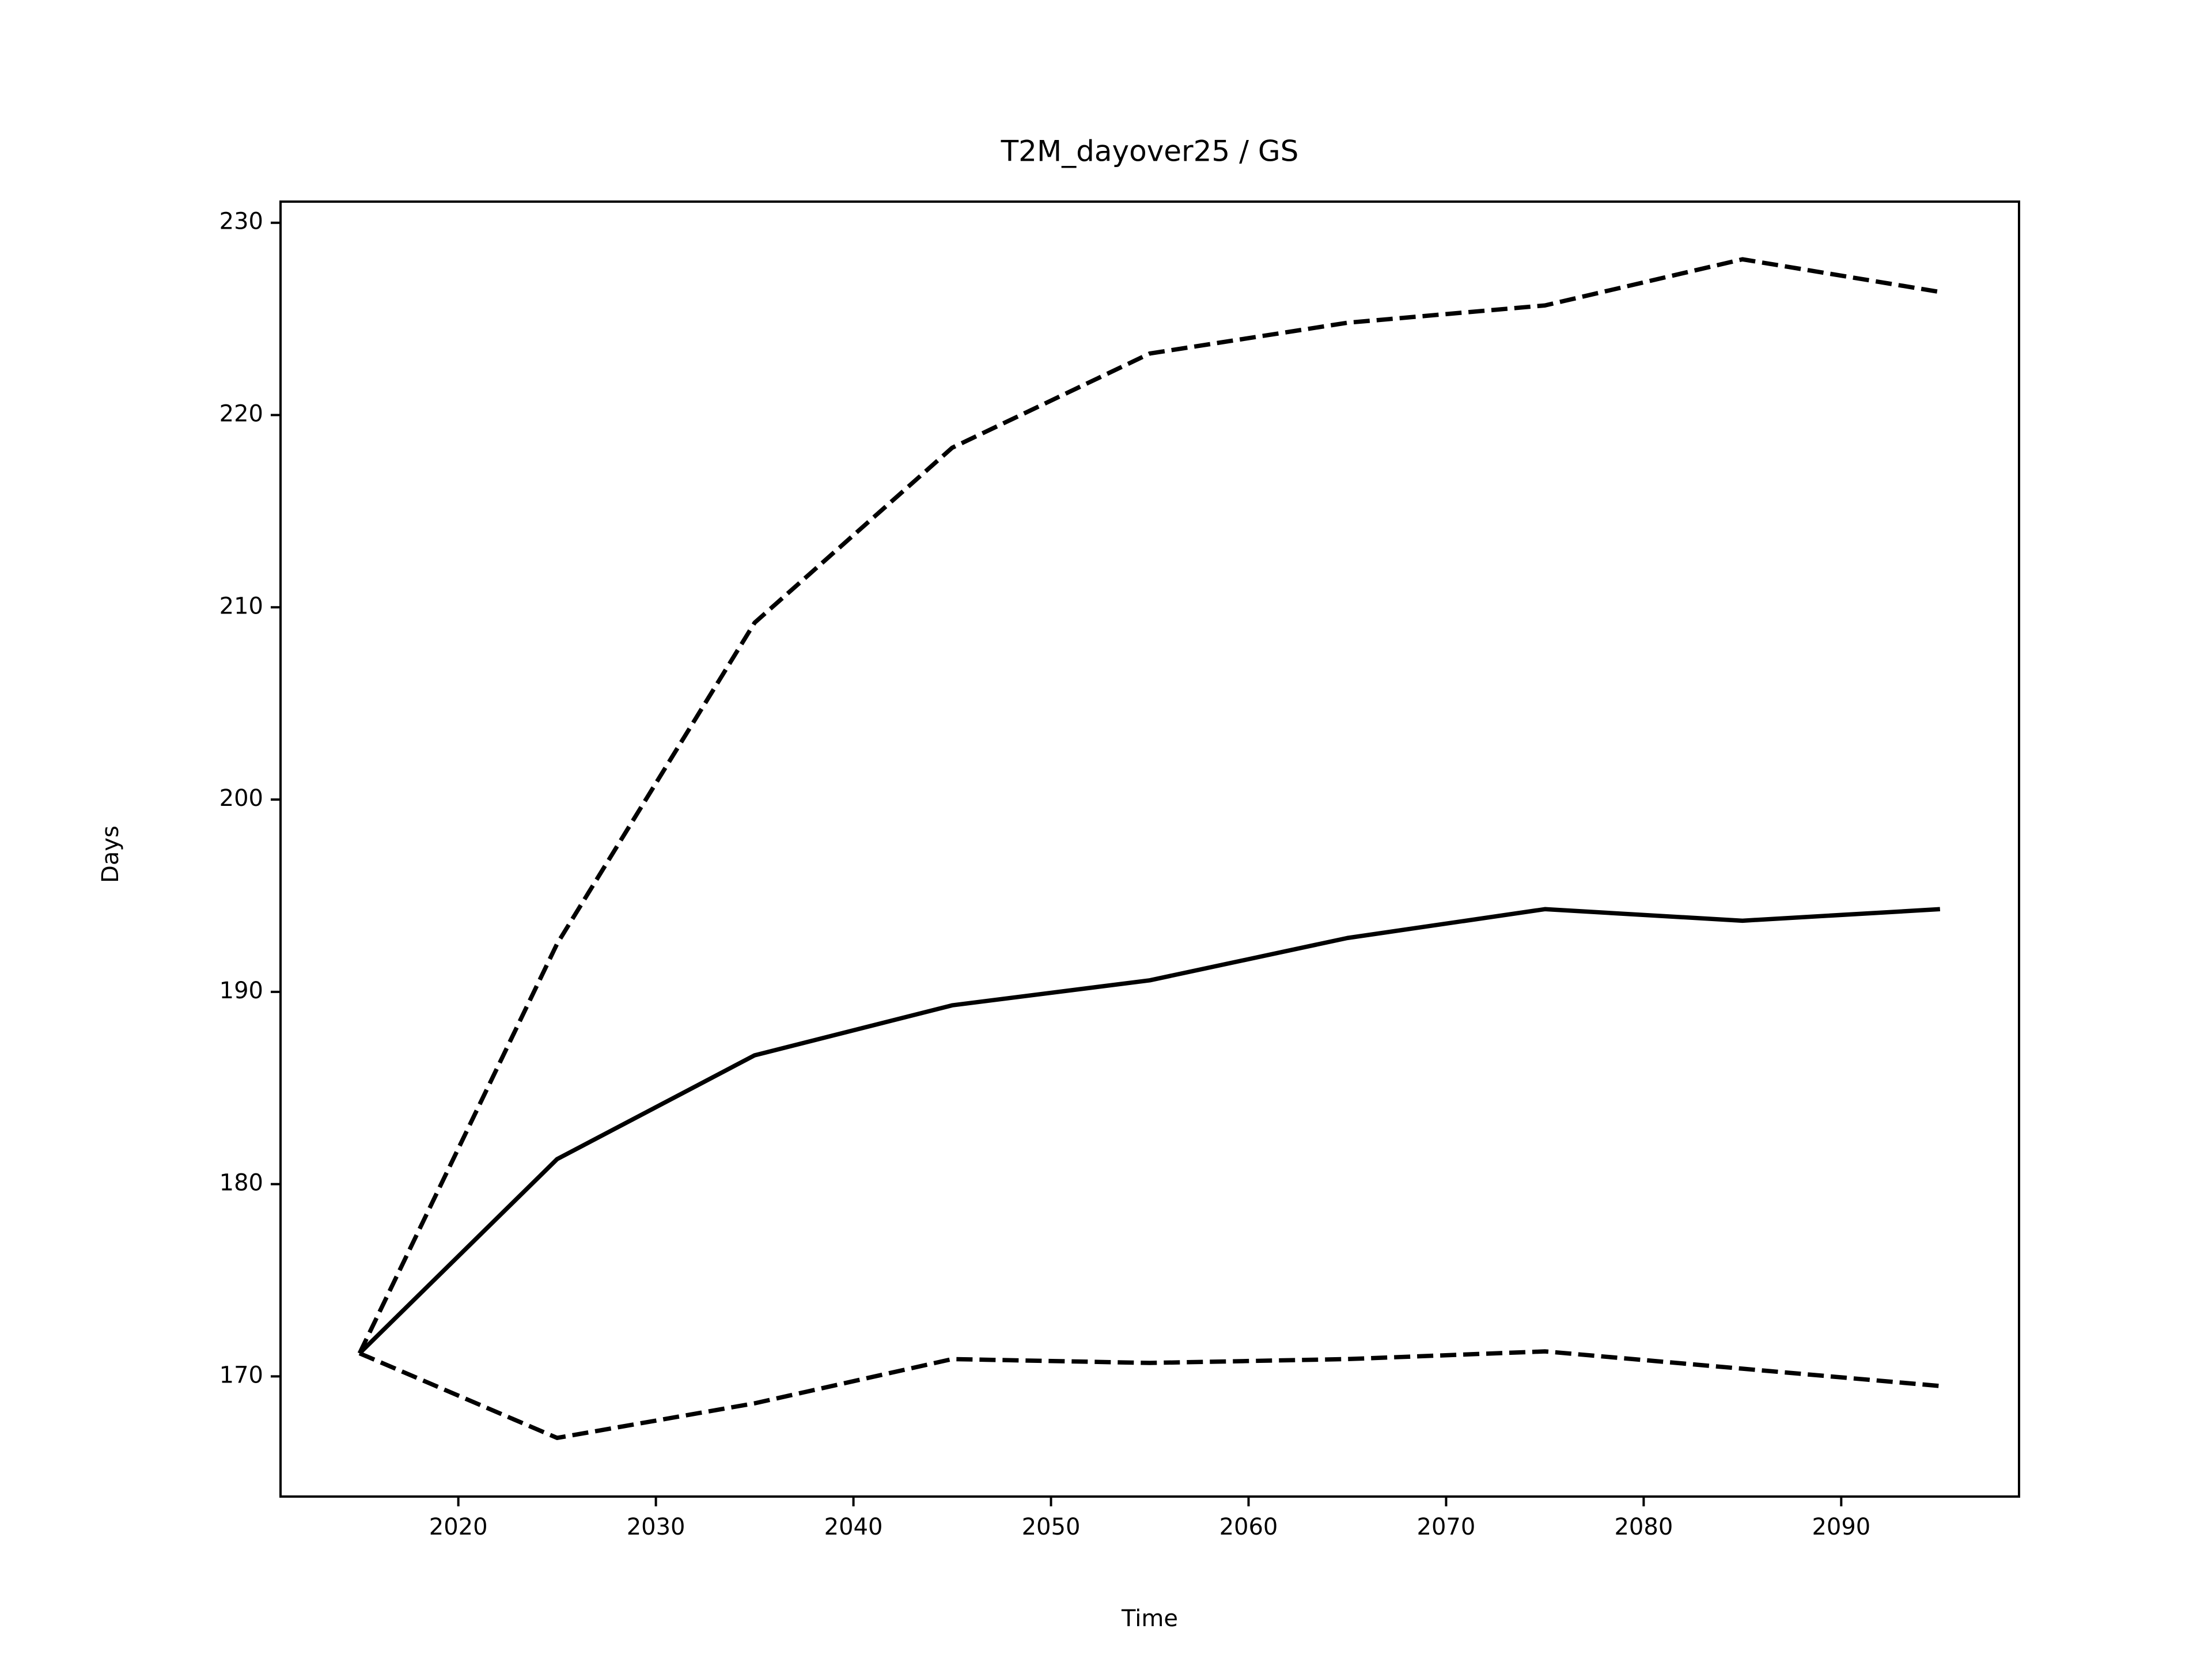 The image size is (2212, 1659). What do you see at coordinates (241, 1375) in the screenshot?
I see `y-tick-label: 170` at bounding box center [241, 1375].